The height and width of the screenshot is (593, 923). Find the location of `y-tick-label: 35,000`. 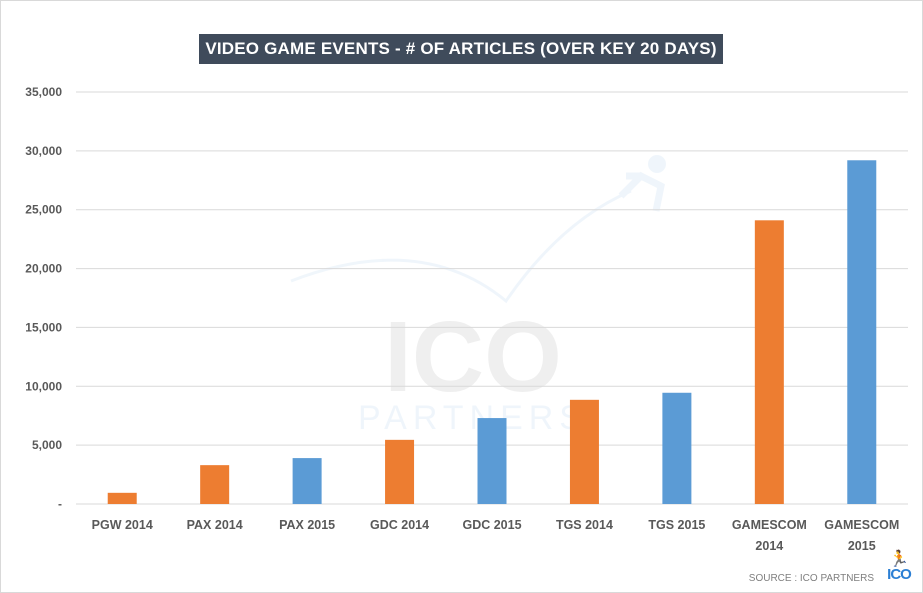

y-tick-label: 35,000 is located at coordinates (43, 92).